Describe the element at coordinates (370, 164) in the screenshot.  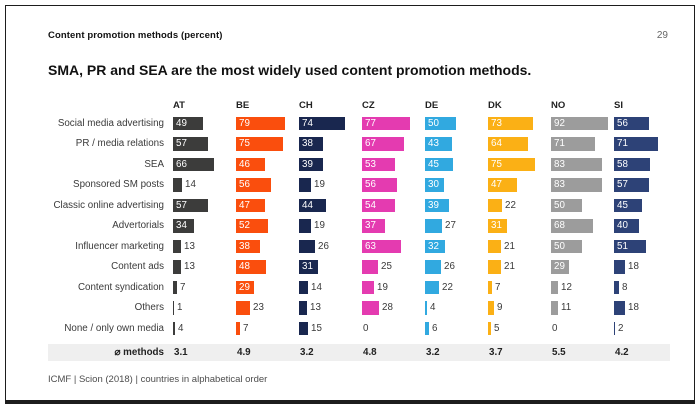
I see `value-label: 53` at that location.